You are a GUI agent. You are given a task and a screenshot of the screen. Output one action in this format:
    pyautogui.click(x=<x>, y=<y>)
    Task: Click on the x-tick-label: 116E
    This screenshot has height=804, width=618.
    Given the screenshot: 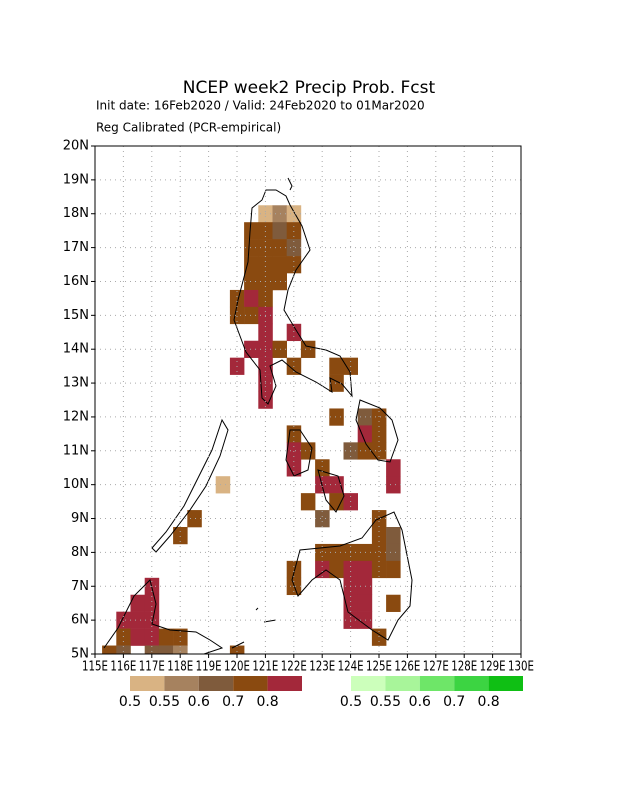 What is the action you would take?
    pyautogui.click(x=123, y=667)
    